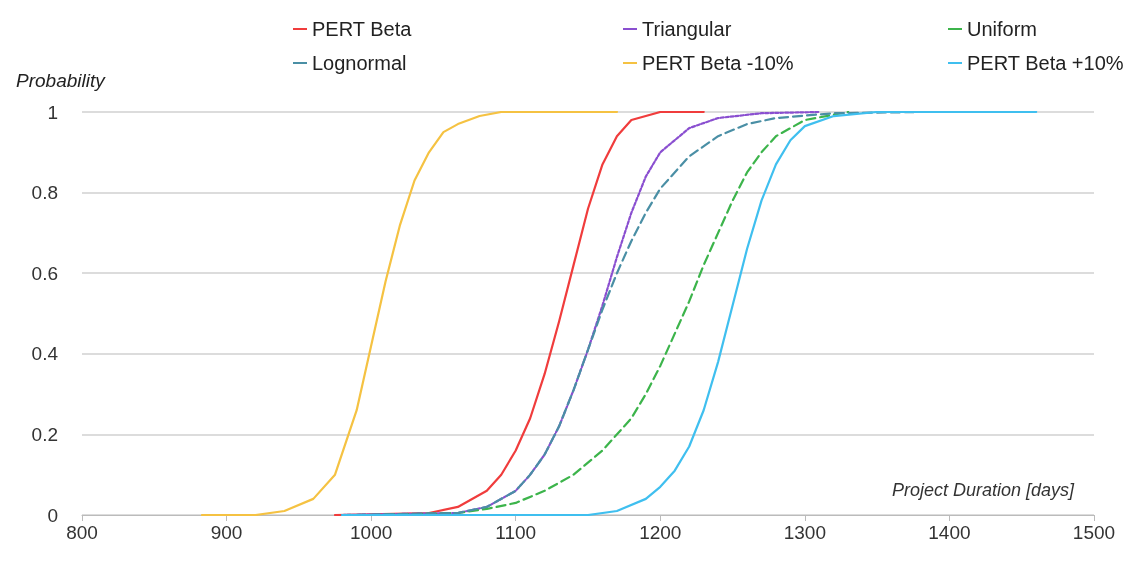 This screenshot has height=565, width=1132. What do you see at coordinates (949, 532) in the screenshot?
I see `x-tick-label: 1400` at bounding box center [949, 532].